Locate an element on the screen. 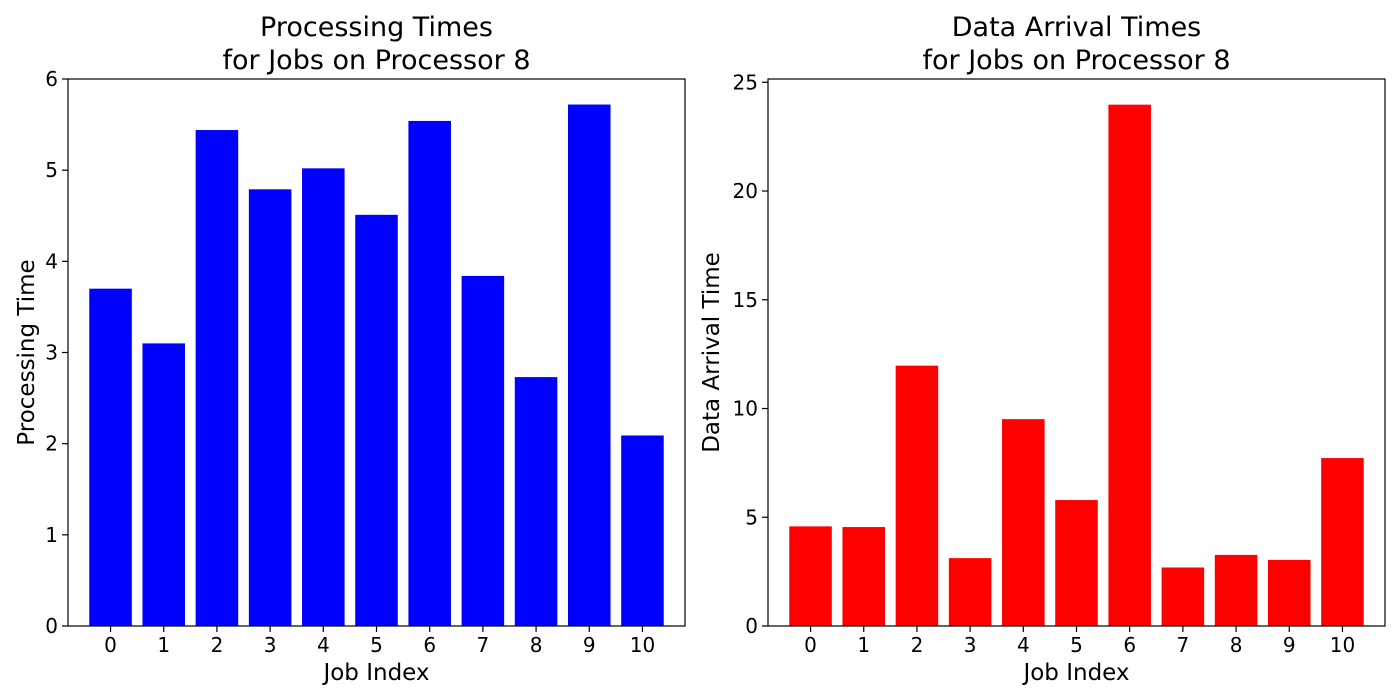  y-tick-label: 2 is located at coordinates (51, 444).